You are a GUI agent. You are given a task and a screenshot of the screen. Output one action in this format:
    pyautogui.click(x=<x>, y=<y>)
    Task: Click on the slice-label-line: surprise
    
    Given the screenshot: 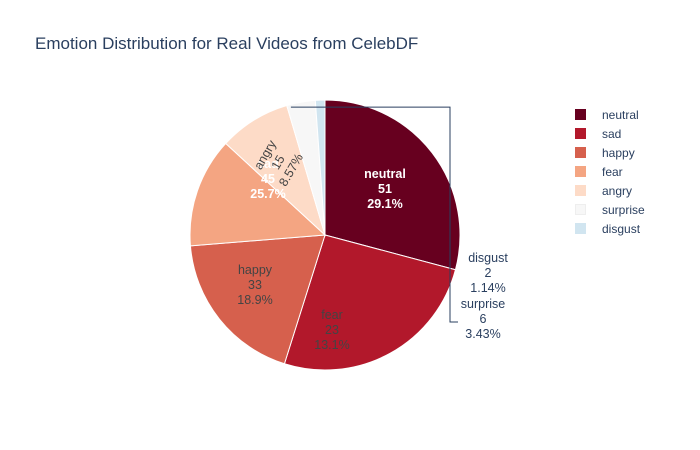 What is the action you would take?
    pyautogui.click(x=483, y=304)
    